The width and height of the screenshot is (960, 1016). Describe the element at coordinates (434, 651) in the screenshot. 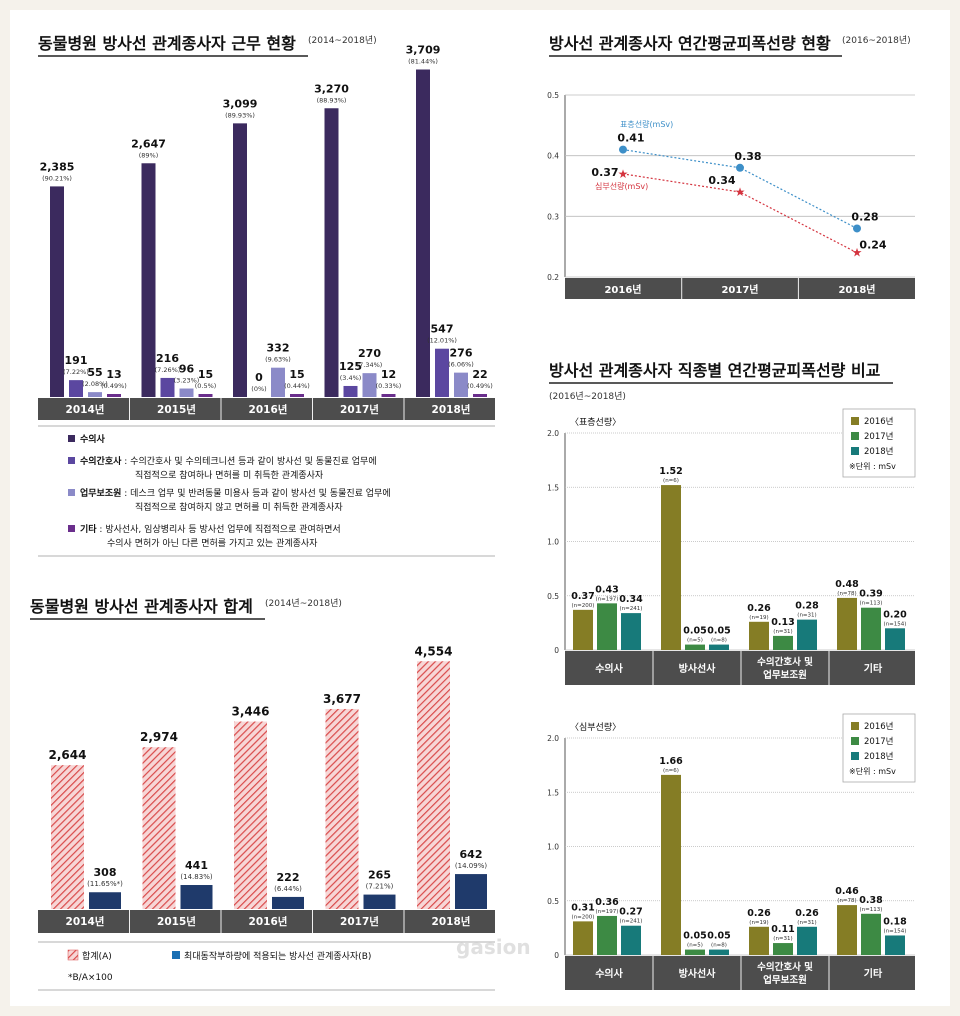

I see `value-label-total-4: 4,554` at that location.